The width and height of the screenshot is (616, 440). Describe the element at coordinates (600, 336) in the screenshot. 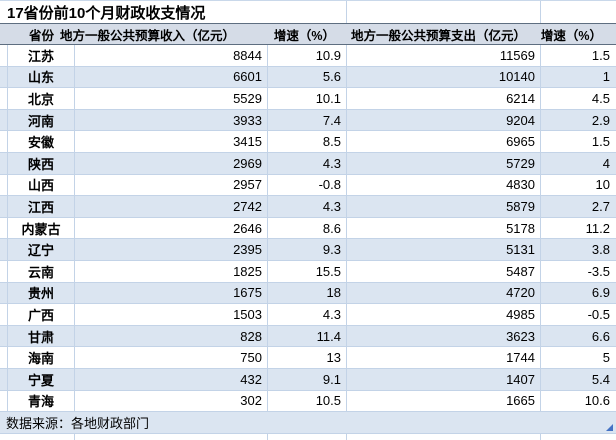

I see `expenditure-growth-cell: 6.6` at that location.